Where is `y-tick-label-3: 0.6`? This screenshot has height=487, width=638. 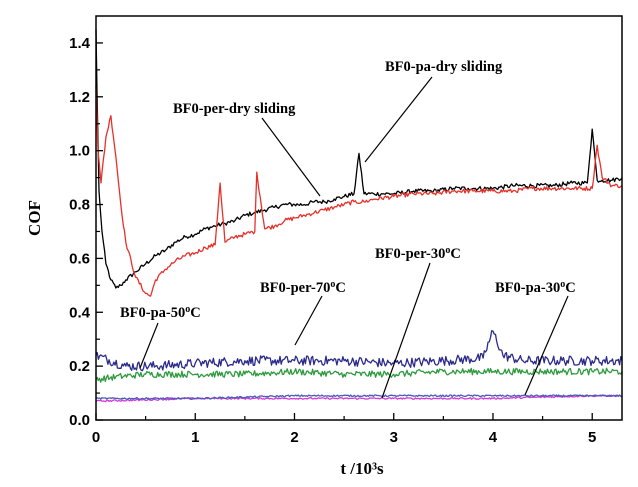
y-tick-label-3: 0.6 is located at coordinates (79, 258).